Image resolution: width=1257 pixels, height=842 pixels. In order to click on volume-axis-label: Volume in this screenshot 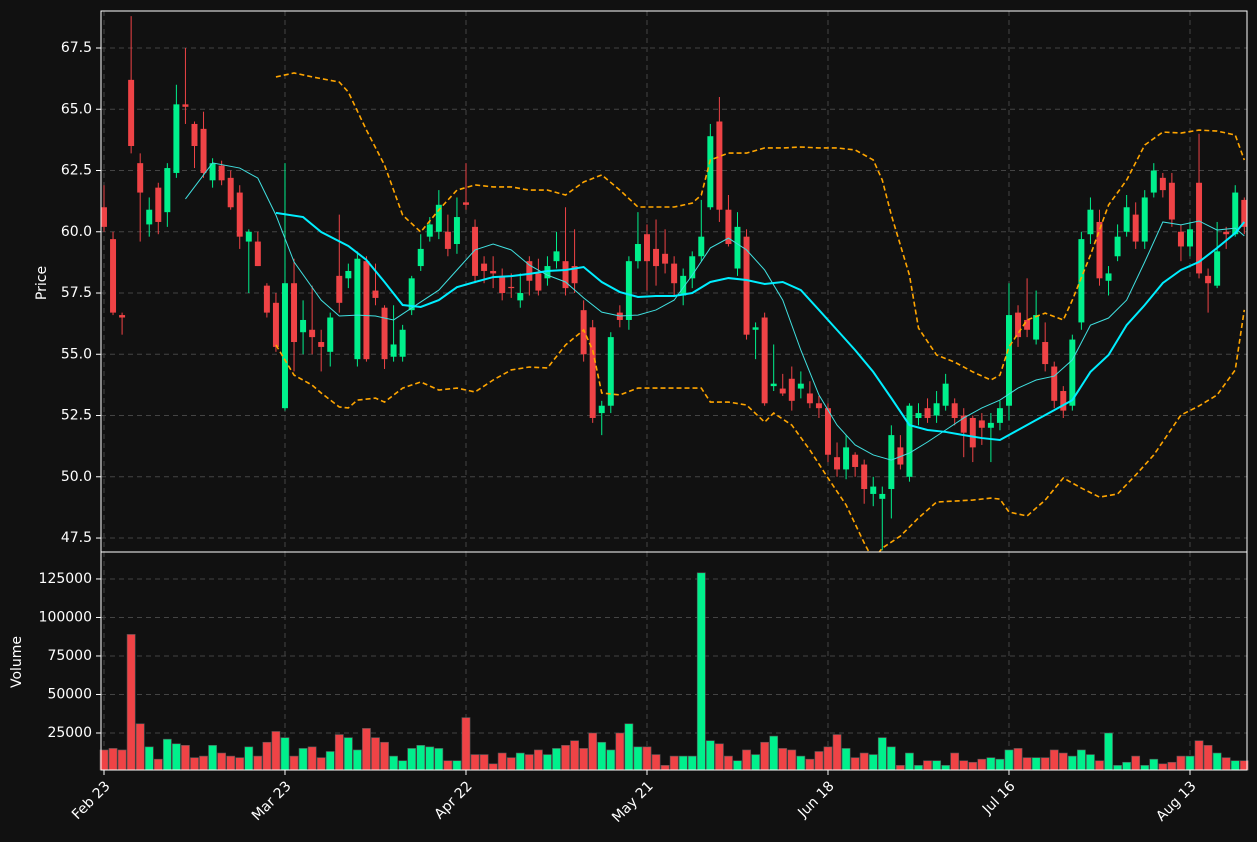, I will do `click(17, 662)`.